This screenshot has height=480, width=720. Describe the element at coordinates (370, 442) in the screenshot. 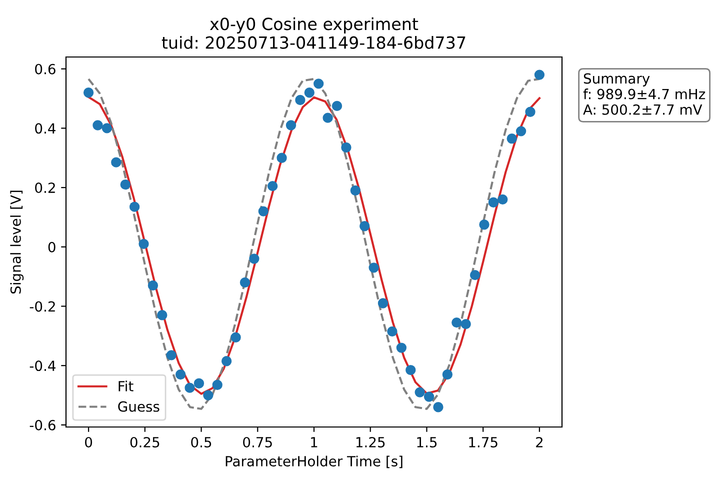

I see `x-tick-label: 1.25` at that location.